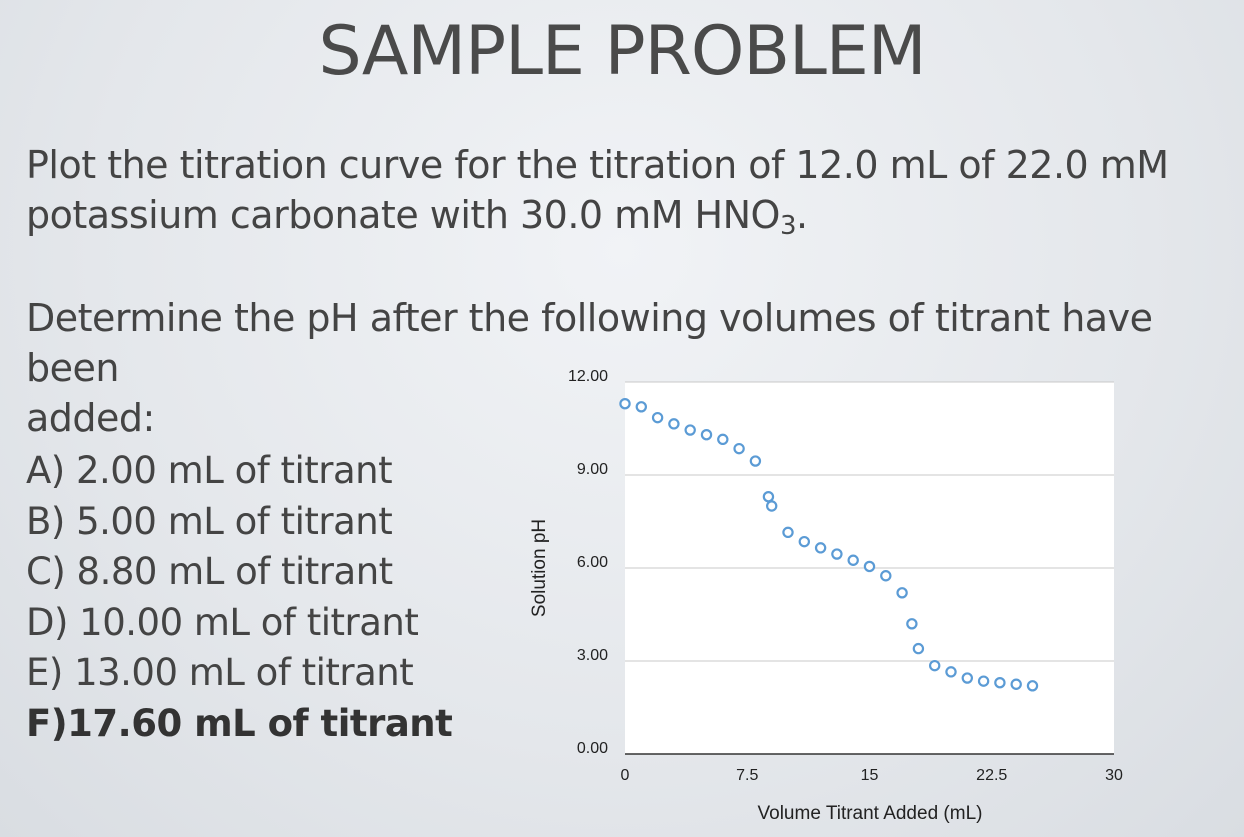 This screenshot has height=837, width=1244. What do you see at coordinates (622, 51) in the screenshot?
I see `slide-title: SAMPLE PROBLEM` at bounding box center [622, 51].